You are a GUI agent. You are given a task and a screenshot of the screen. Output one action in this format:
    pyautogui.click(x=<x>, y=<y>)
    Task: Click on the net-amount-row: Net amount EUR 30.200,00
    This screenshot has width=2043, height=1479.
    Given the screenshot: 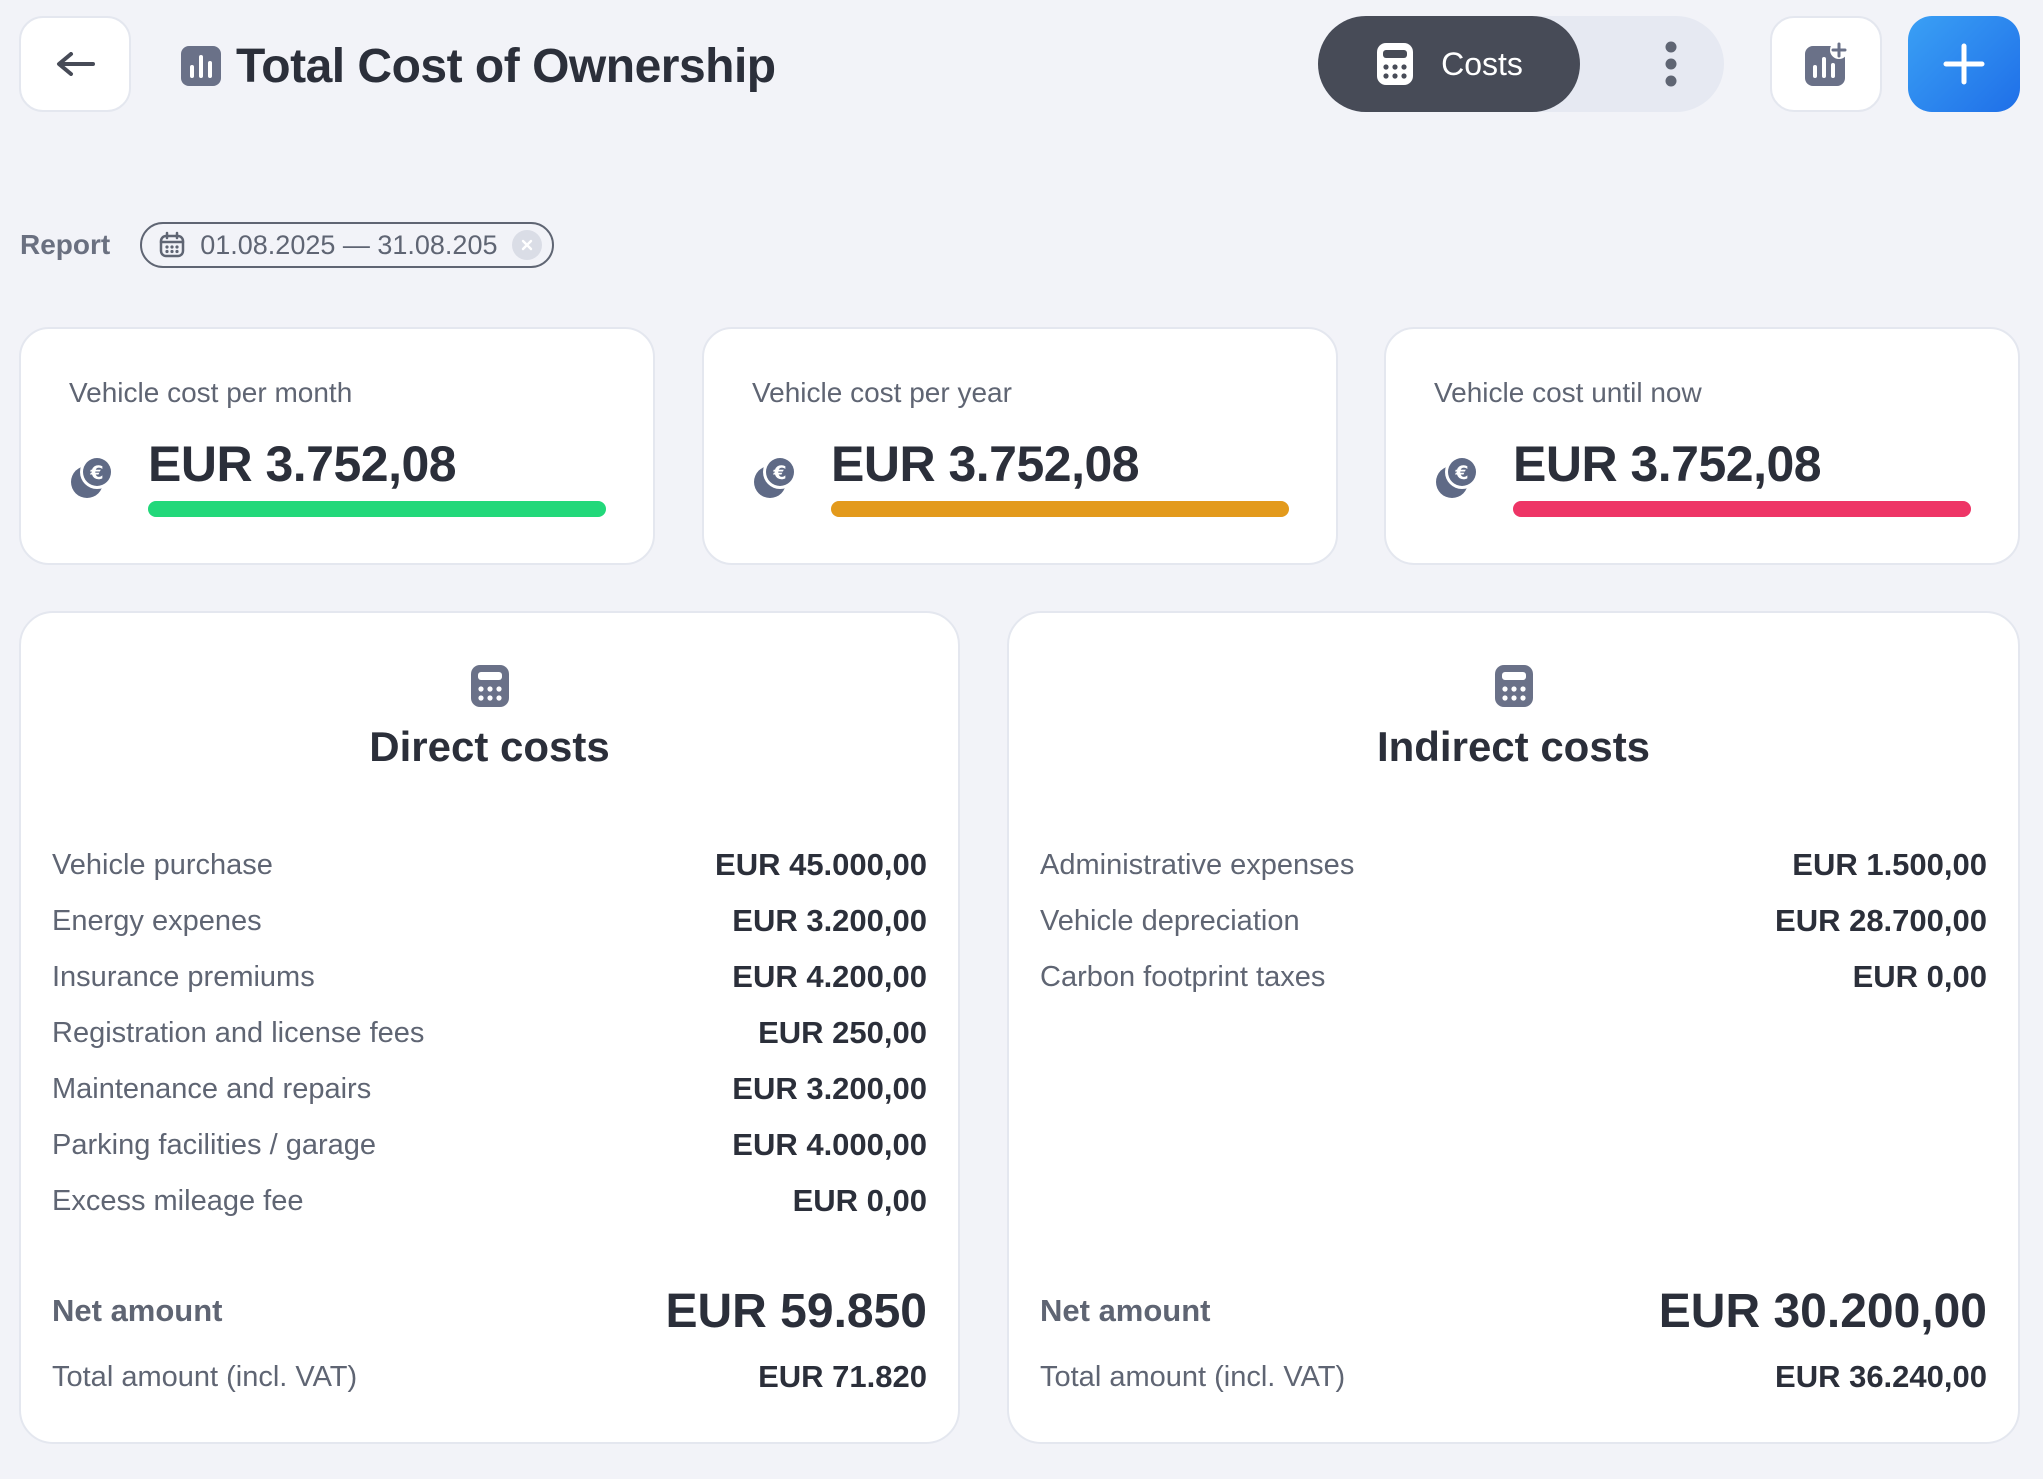 What is the action you would take?
    pyautogui.click(x=1513, y=1311)
    